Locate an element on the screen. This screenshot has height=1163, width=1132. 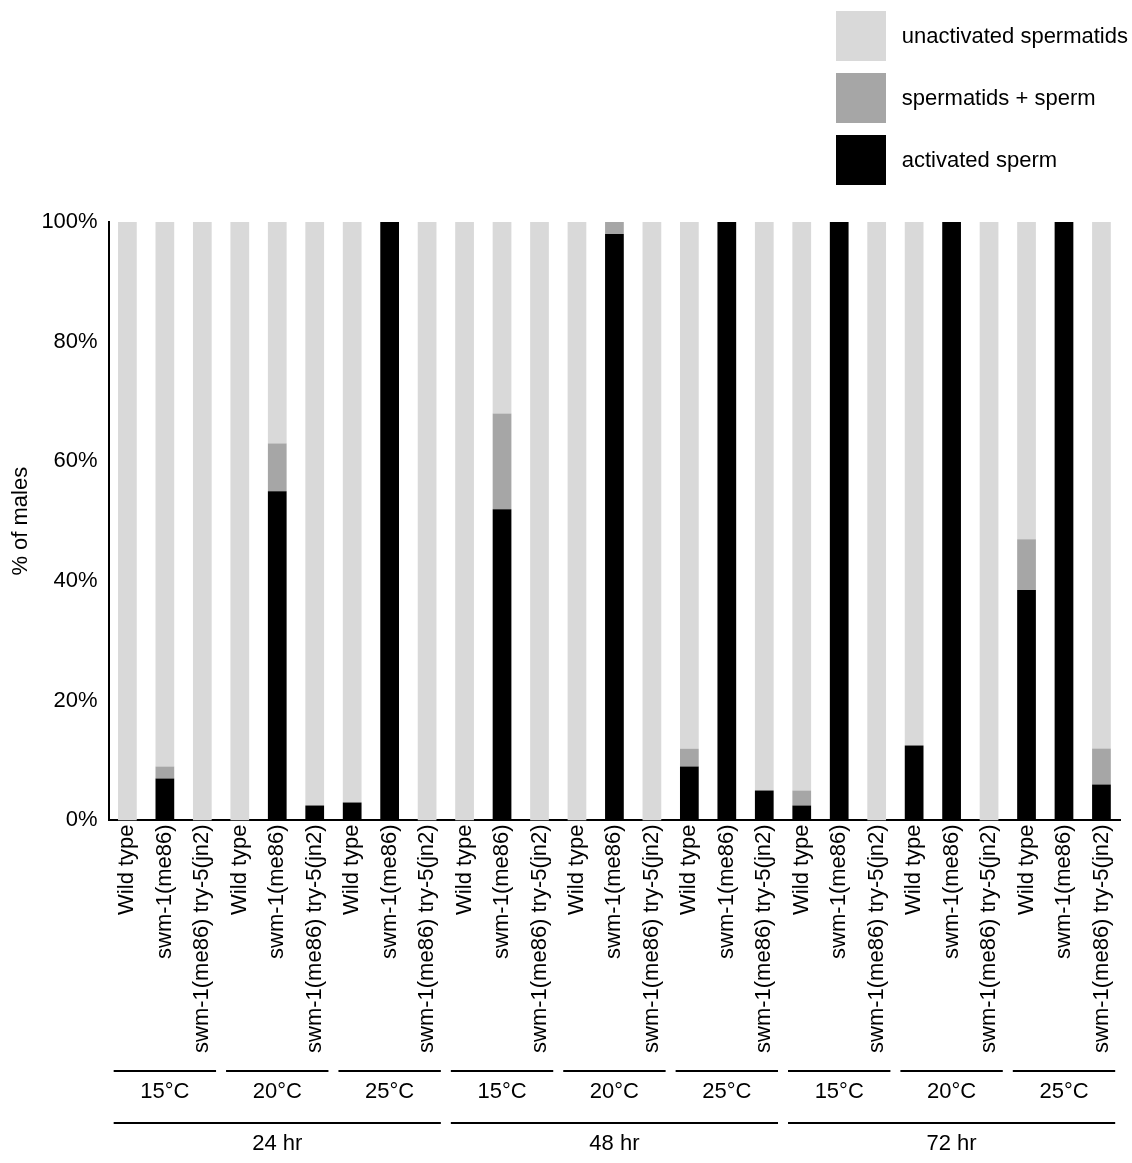
y-tick-label: 100% is located at coordinates (69, 221).